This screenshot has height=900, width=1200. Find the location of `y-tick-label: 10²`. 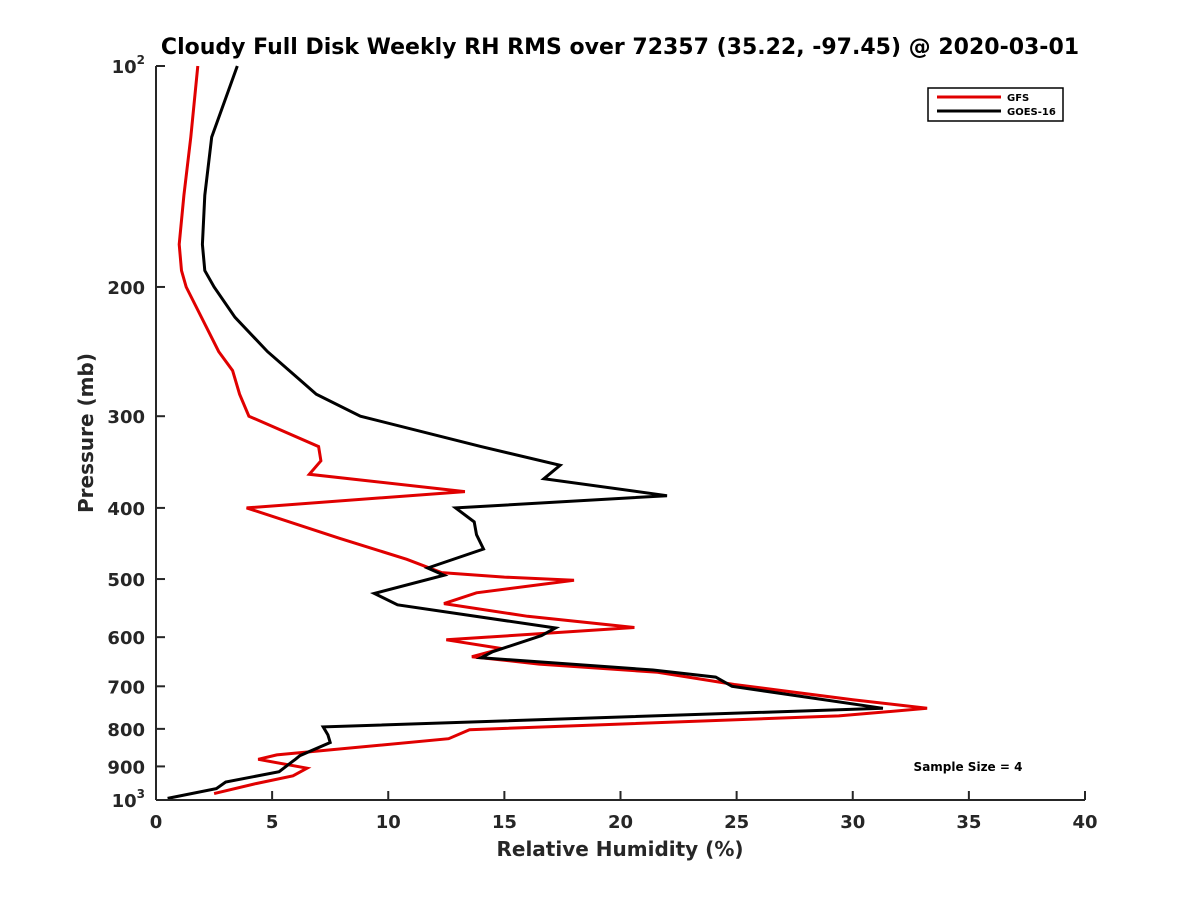

y-tick-label: 10² is located at coordinates (128, 65).